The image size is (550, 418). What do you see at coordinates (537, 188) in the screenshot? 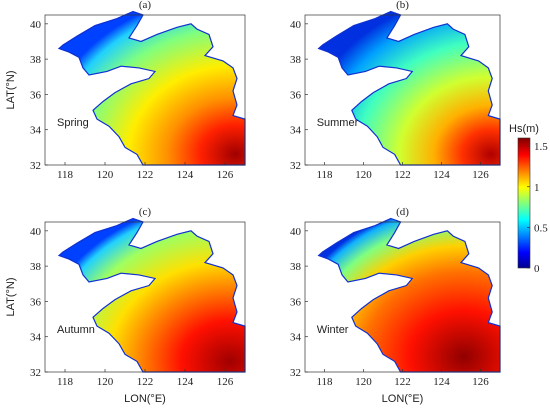
I see `colorbar-tick-label: 1` at bounding box center [537, 188].